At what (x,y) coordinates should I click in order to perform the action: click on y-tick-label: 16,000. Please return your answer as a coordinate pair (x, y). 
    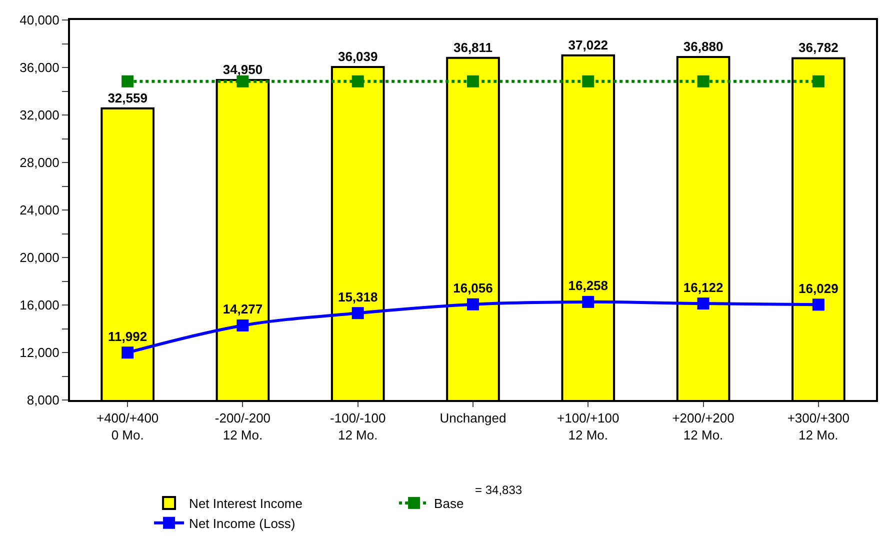
    Looking at the image, I should click on (40, 305).